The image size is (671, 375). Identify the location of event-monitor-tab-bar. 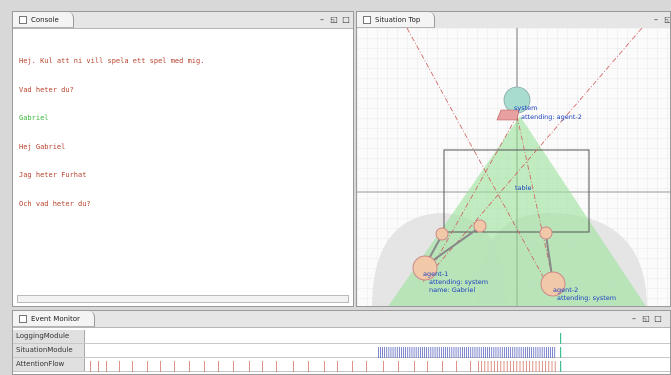
(341, 319).